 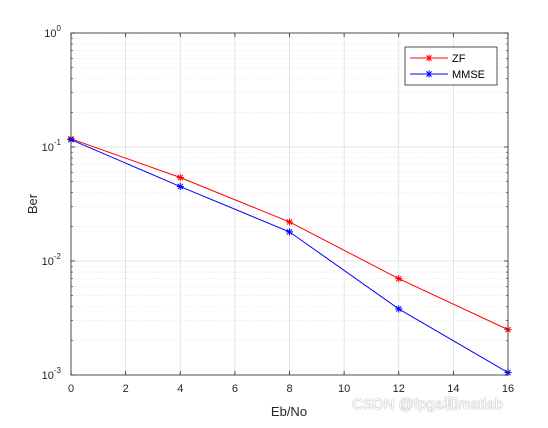 What do you see at coordinates (58, 256) in the screenshot?
I see `y-tick-exponent: -2` at bounding box center [58, 256].